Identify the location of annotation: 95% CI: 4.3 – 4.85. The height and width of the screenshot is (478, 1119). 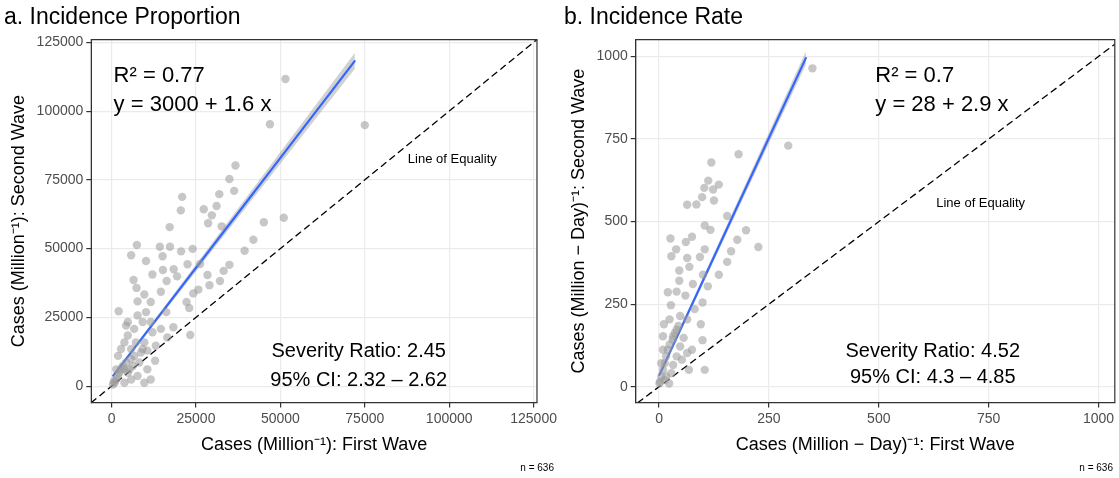
(932, 375).